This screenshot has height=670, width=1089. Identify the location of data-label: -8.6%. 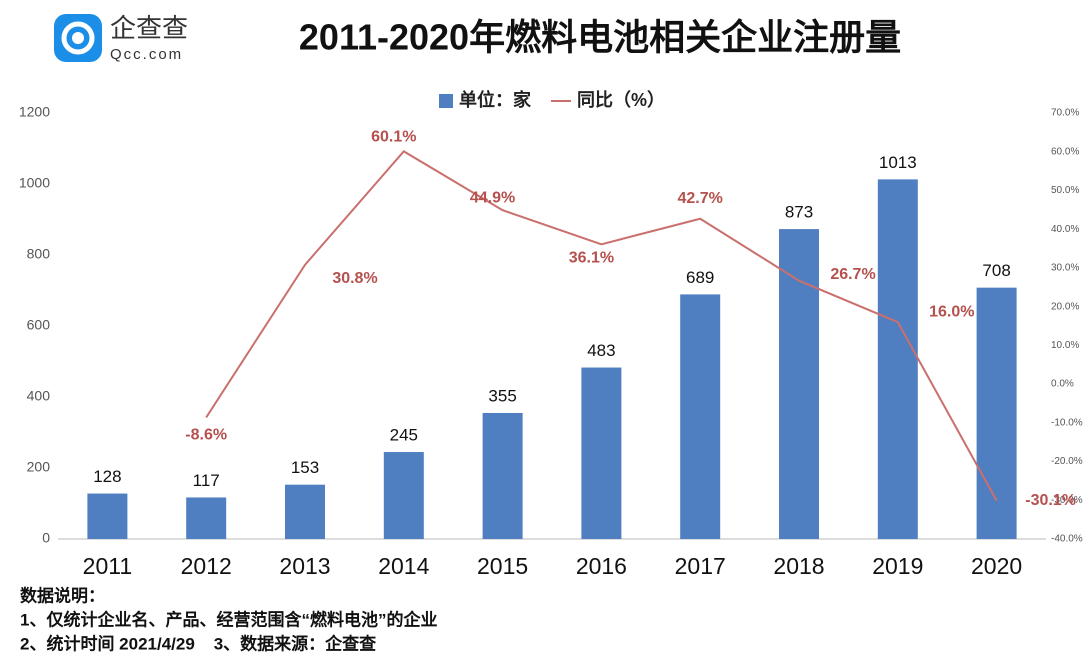
(206, 435).